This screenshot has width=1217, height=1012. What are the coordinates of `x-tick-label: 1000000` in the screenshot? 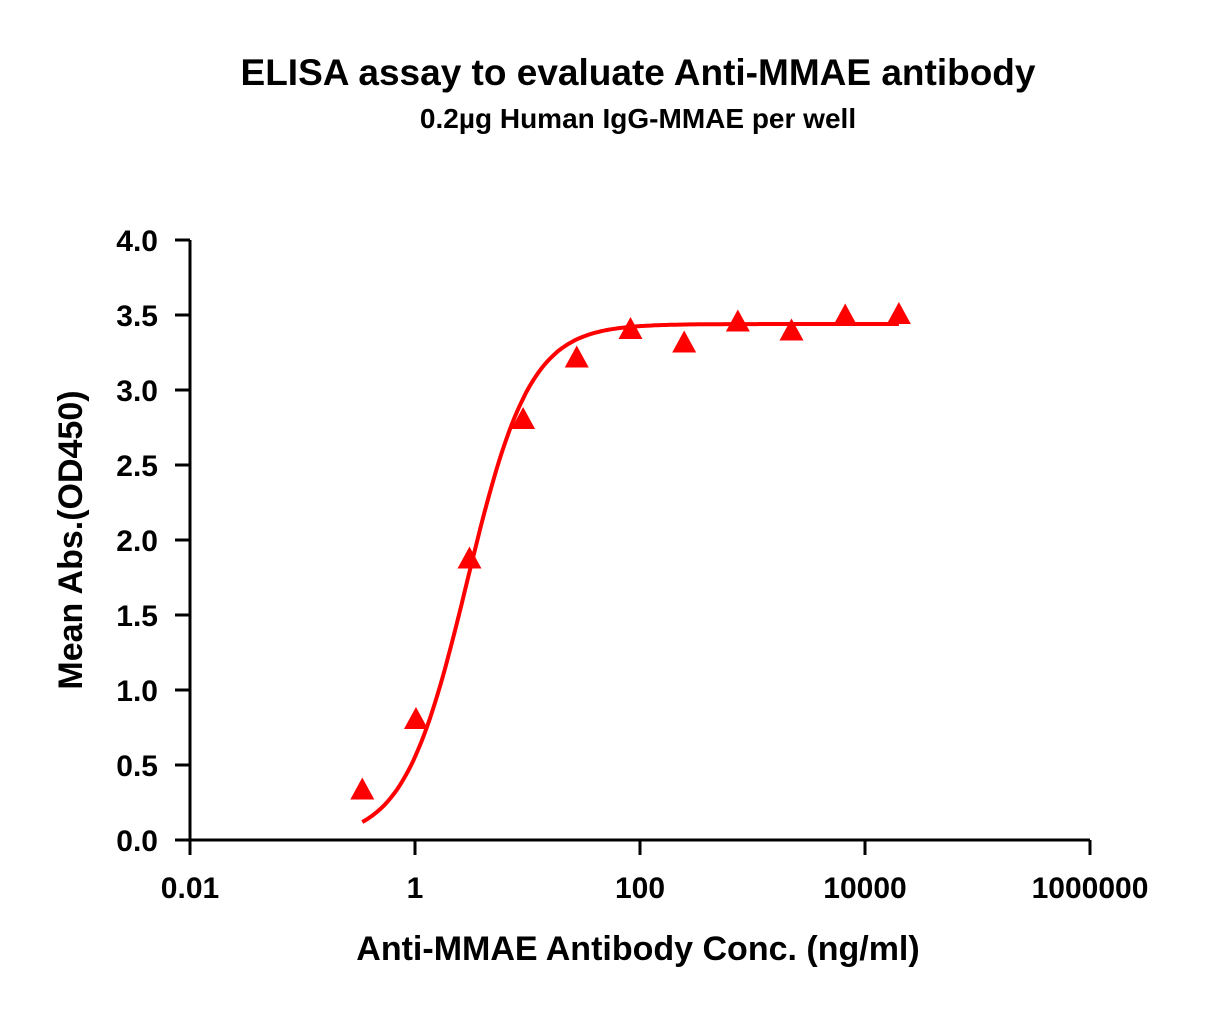 It's located at (1090, 888).